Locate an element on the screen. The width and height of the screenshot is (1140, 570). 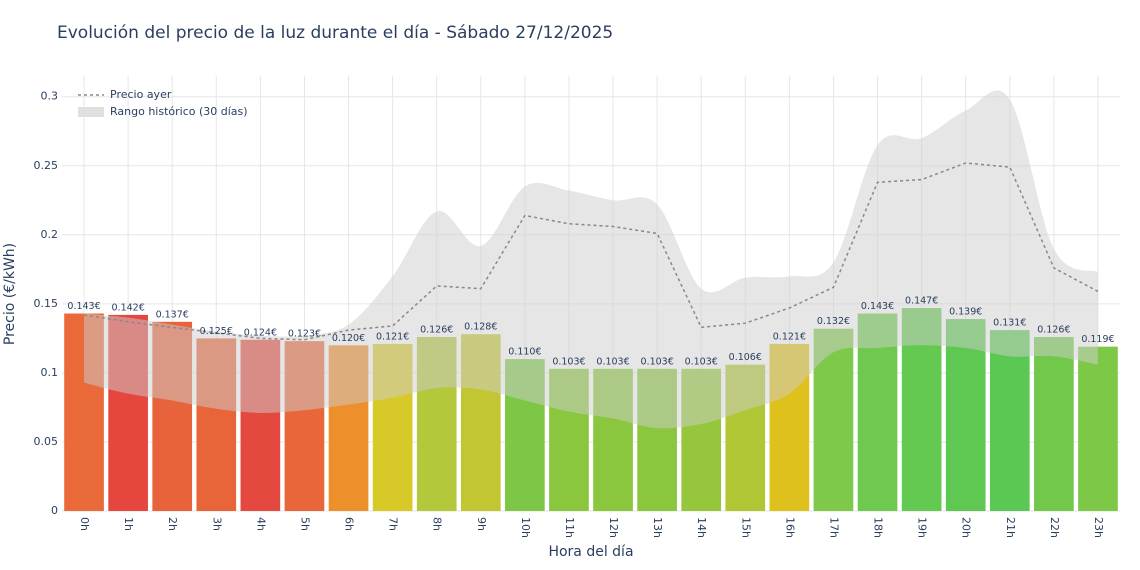
x-tick-label: 2h is located at coordinates (172, 524).